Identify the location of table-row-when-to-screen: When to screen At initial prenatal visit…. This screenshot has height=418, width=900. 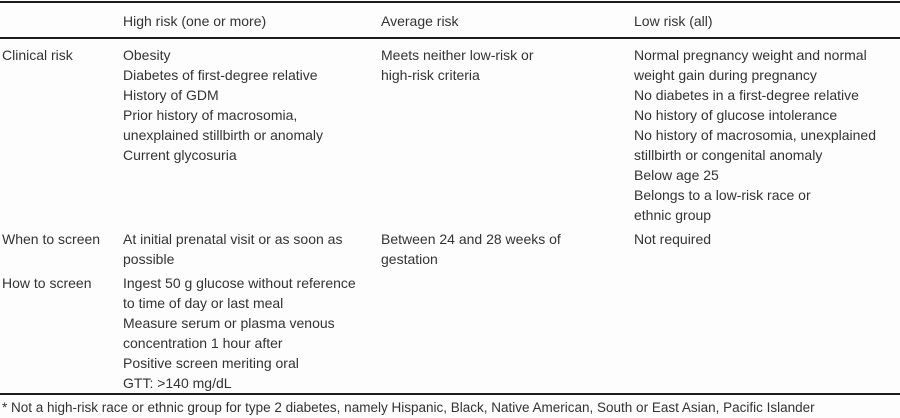
(450, 247).